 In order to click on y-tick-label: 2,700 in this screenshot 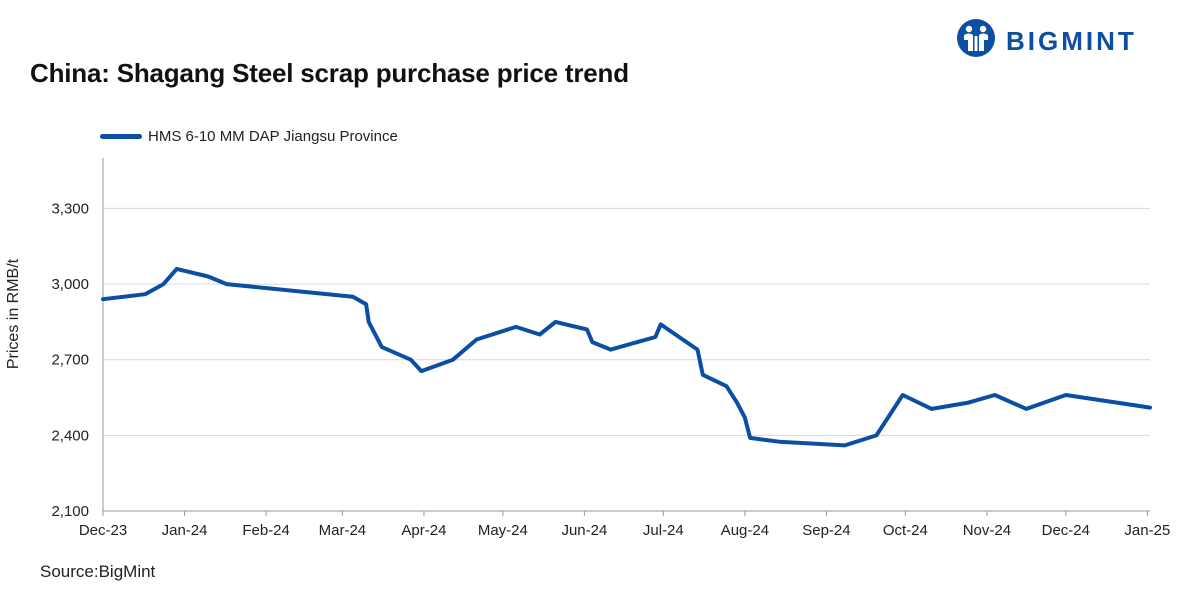, I will do `click(70, 360)`.